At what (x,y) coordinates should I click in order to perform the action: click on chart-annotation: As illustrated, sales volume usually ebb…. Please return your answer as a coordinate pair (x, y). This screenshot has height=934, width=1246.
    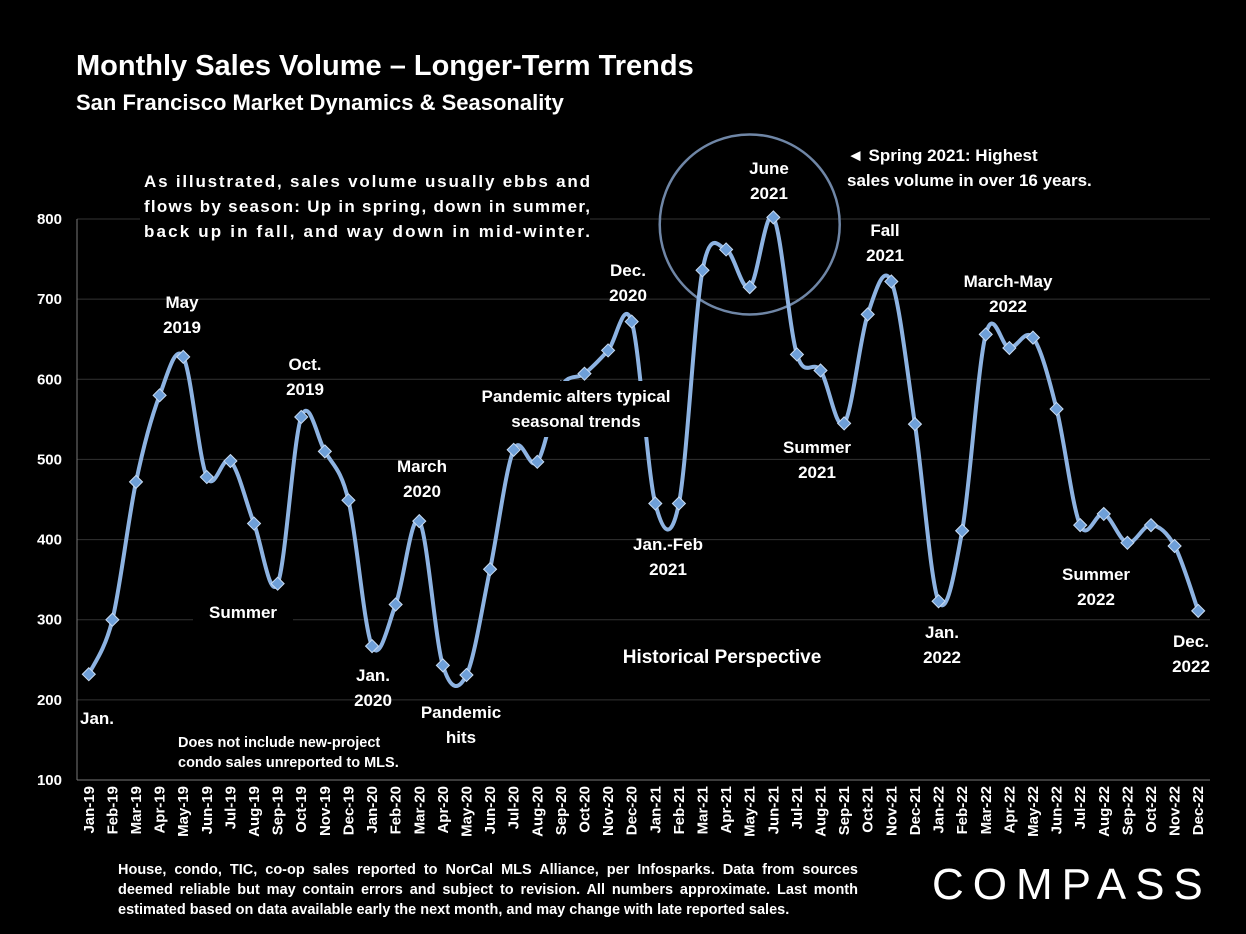
    Looking at the image, I should click on (367, 181).